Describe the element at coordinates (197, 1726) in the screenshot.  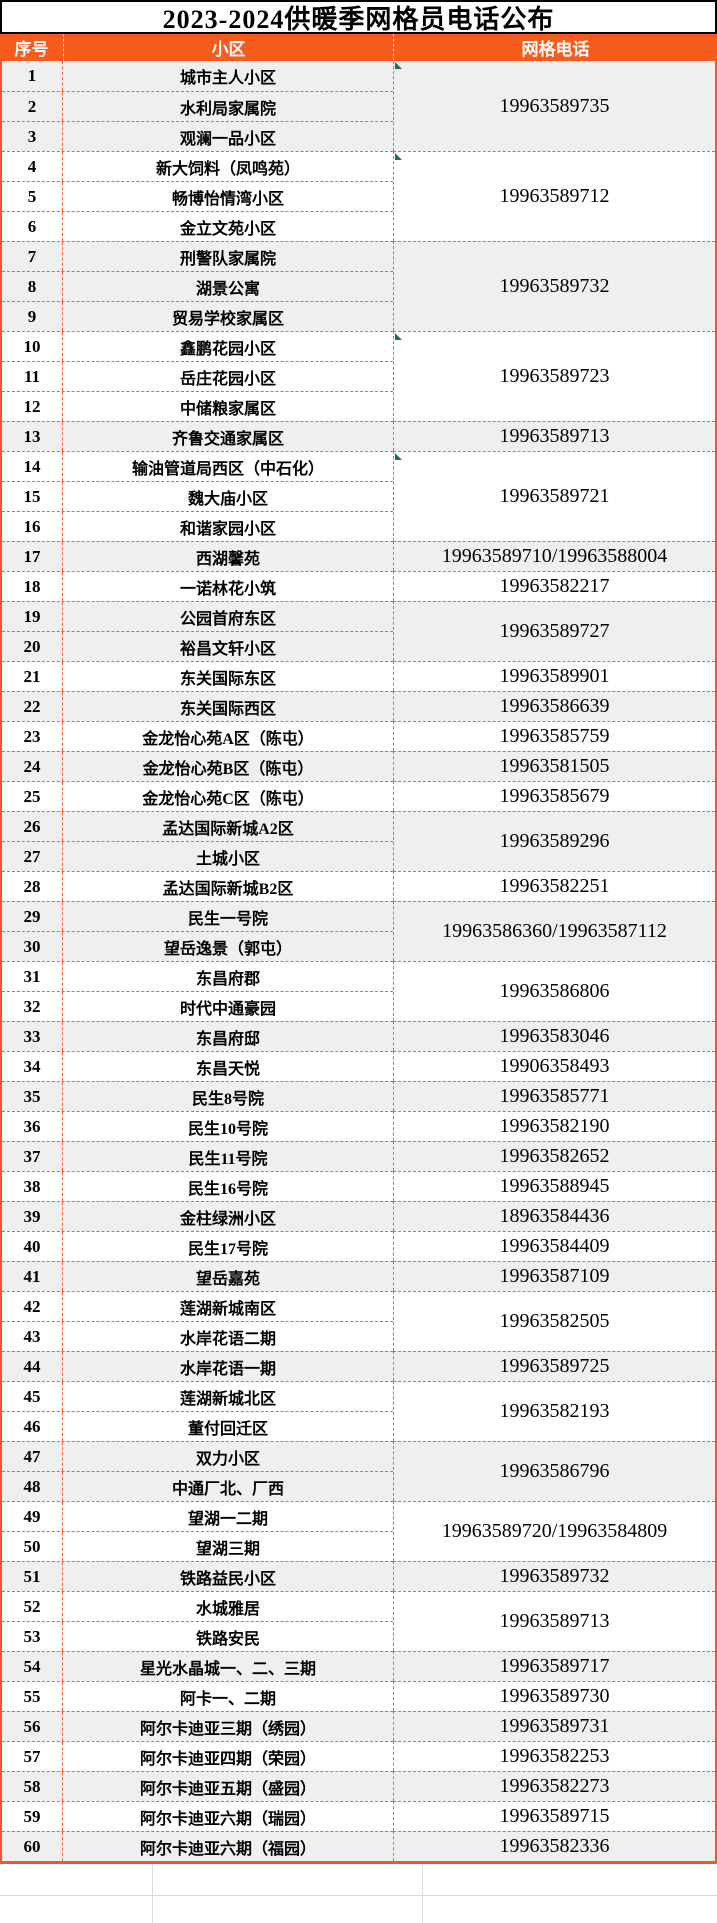
I see `row-group-left-cells: 56 阿尔卡迪亚三期（绣园）` at that location.